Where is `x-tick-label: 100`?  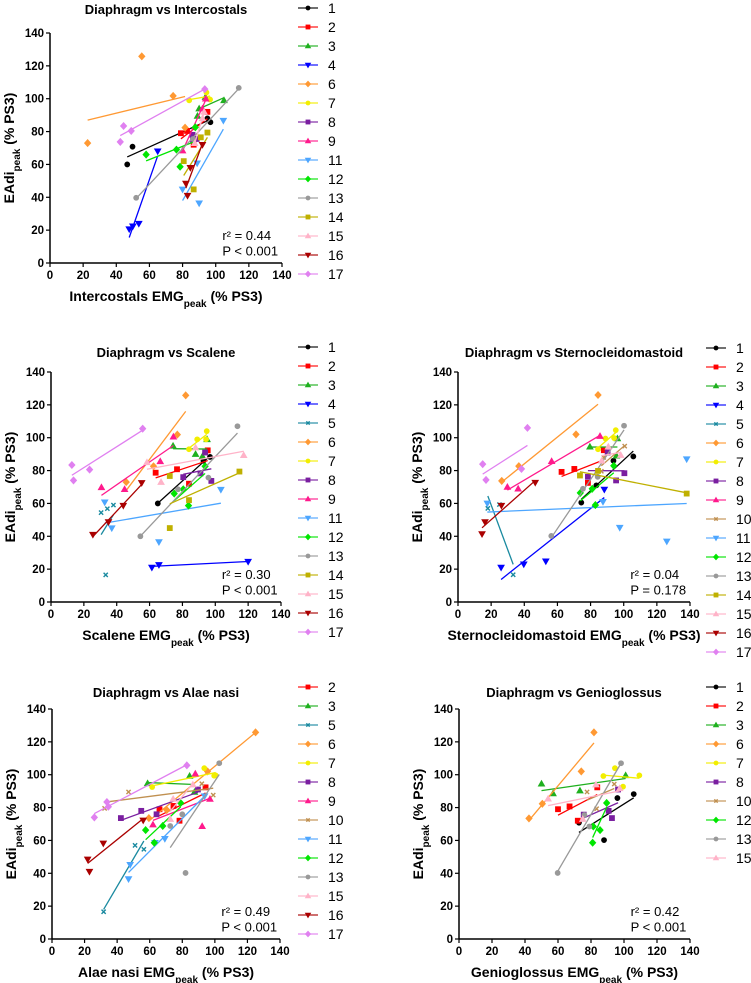 x-tick-label: 100 is located at coordinates (214, 952).